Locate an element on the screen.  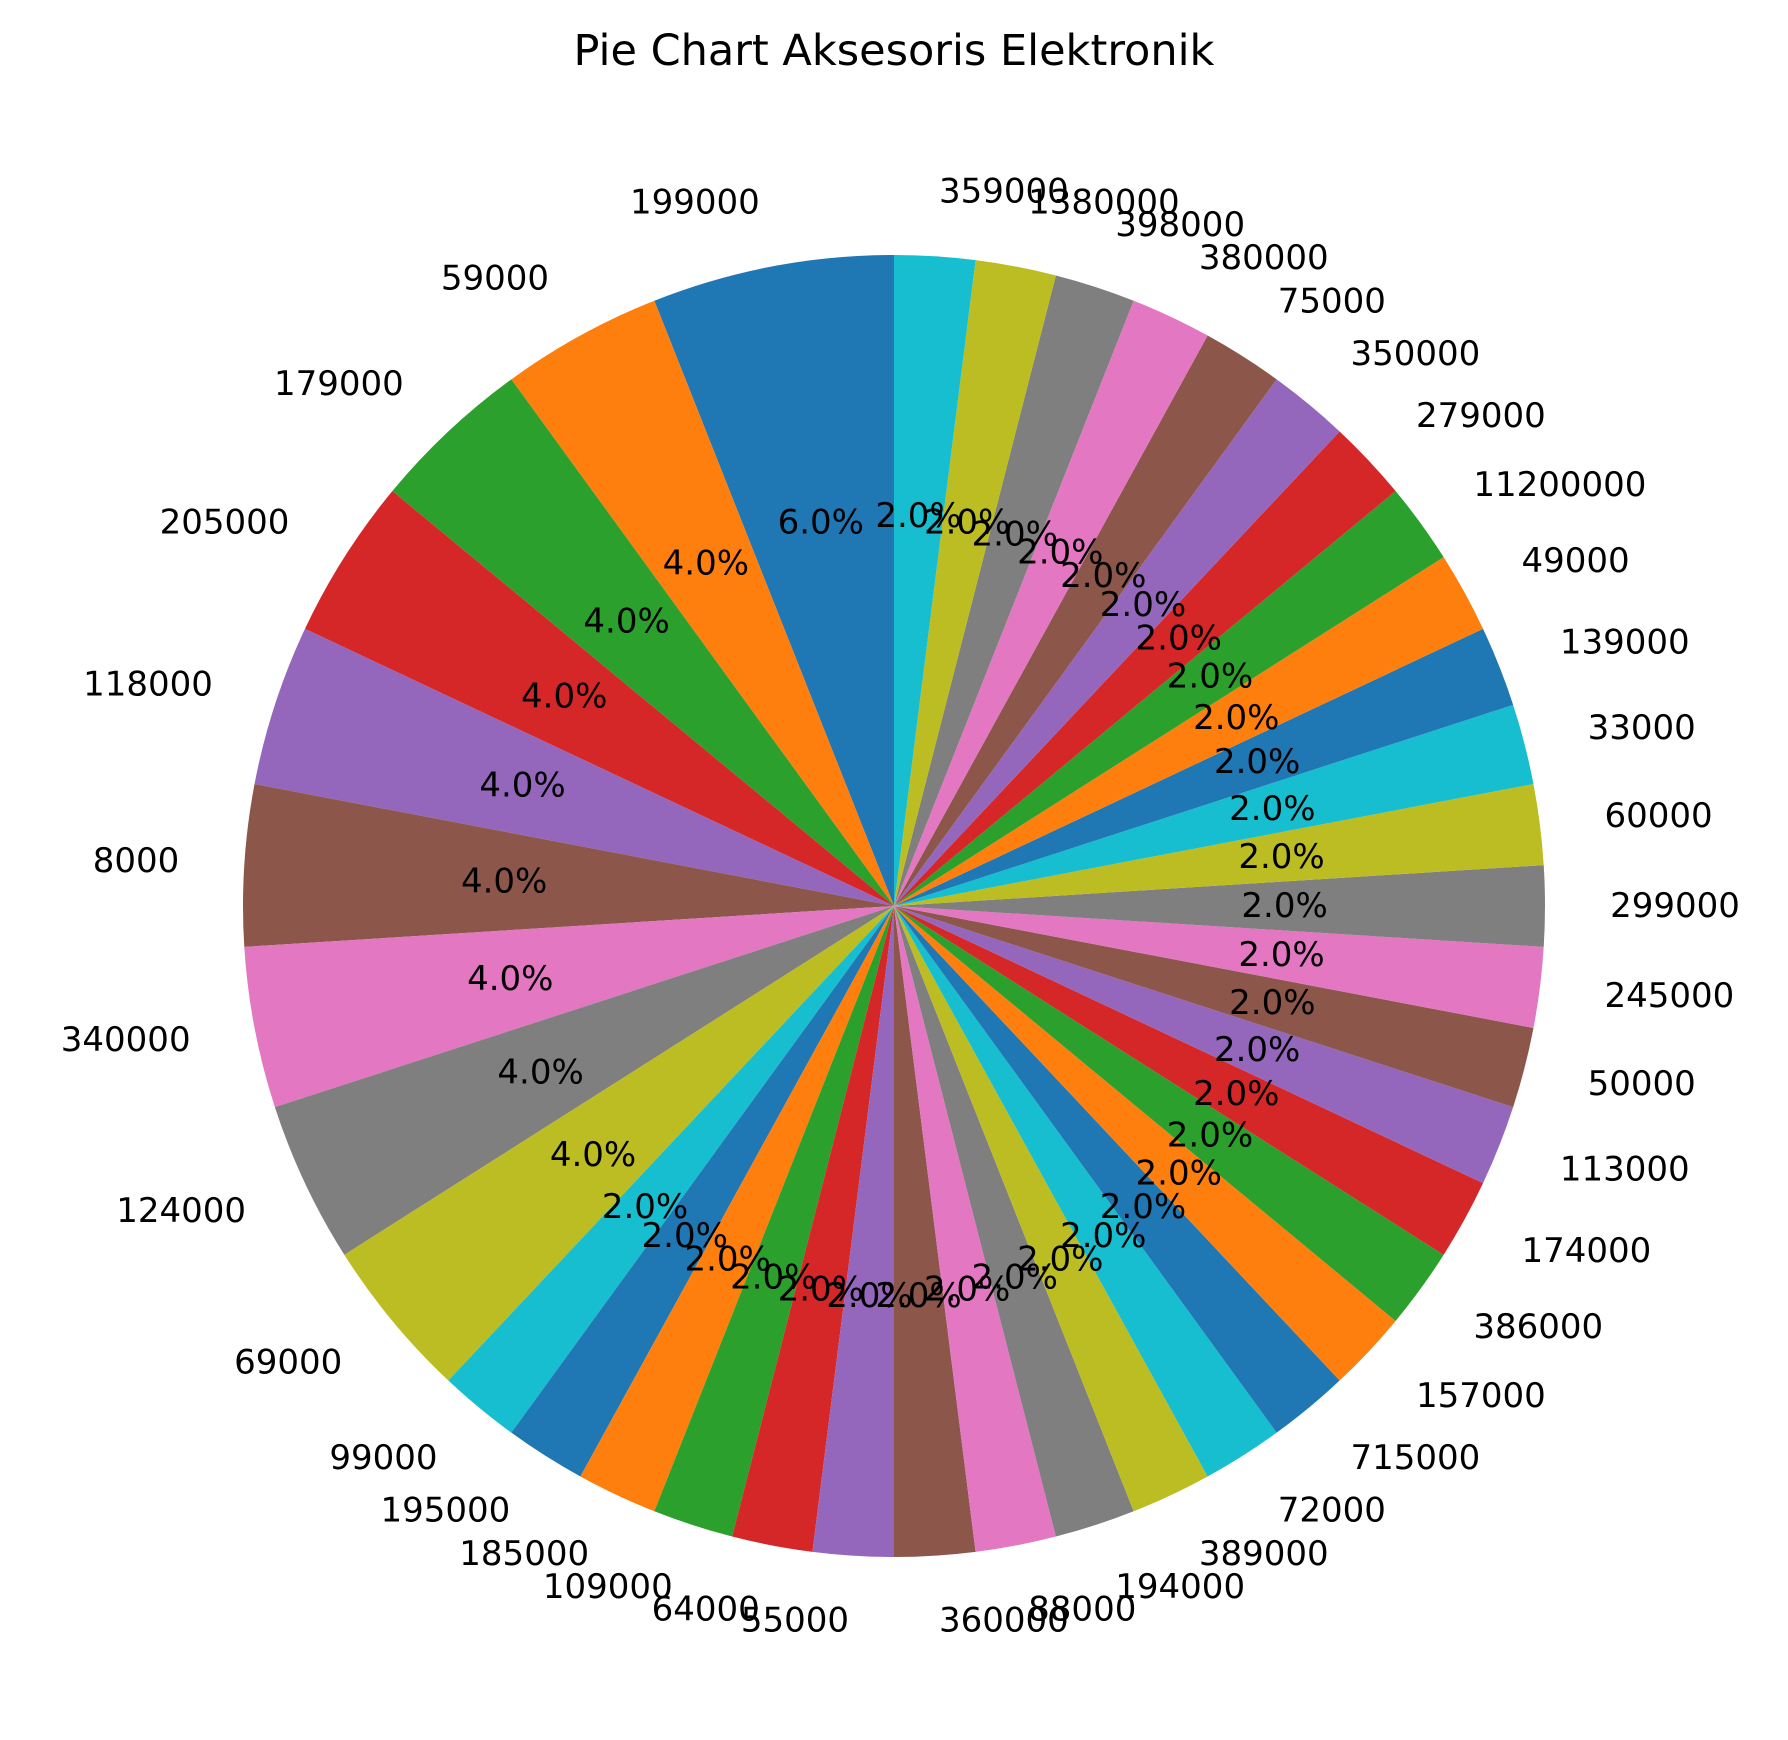
category-label: 8000 is located at coordinates (136, 861).